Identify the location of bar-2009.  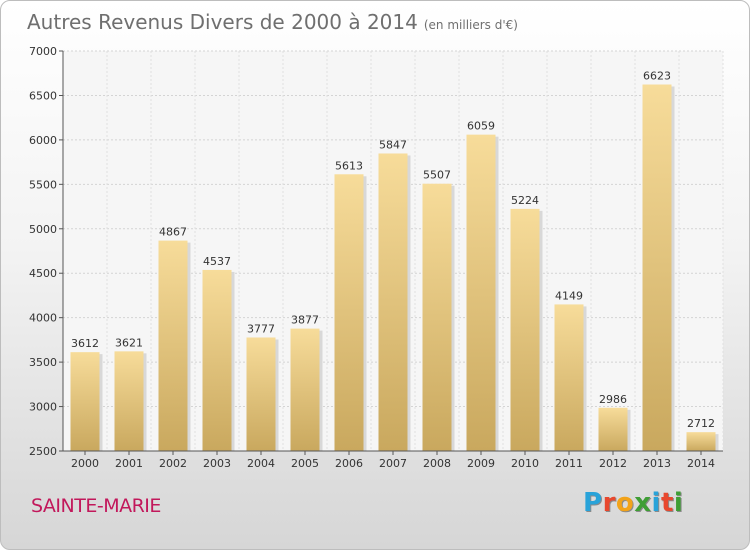
(481, 292).